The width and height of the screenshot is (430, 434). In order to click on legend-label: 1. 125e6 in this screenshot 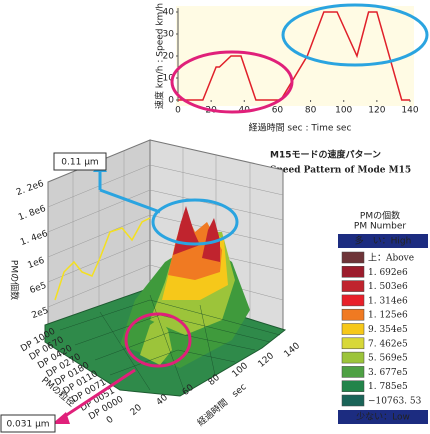, I will do `click(388, 316)`.